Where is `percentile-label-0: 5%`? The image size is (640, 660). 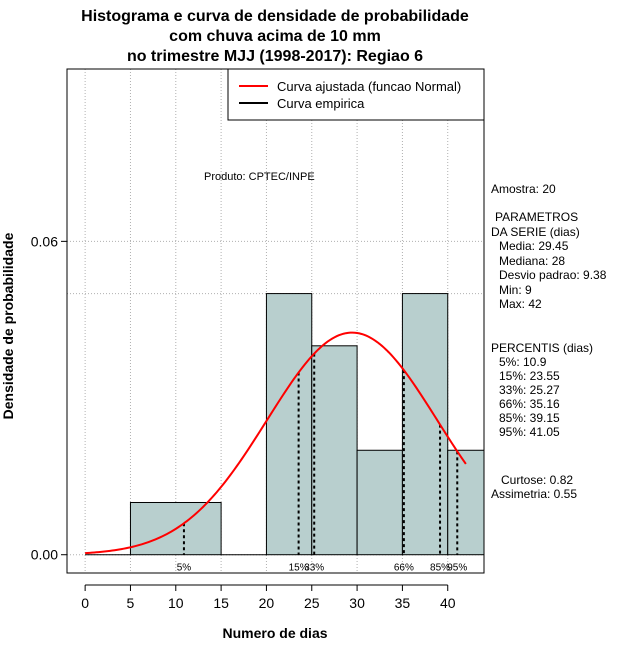 percentile-label-0: 5% is located at coordinates (184, 568).